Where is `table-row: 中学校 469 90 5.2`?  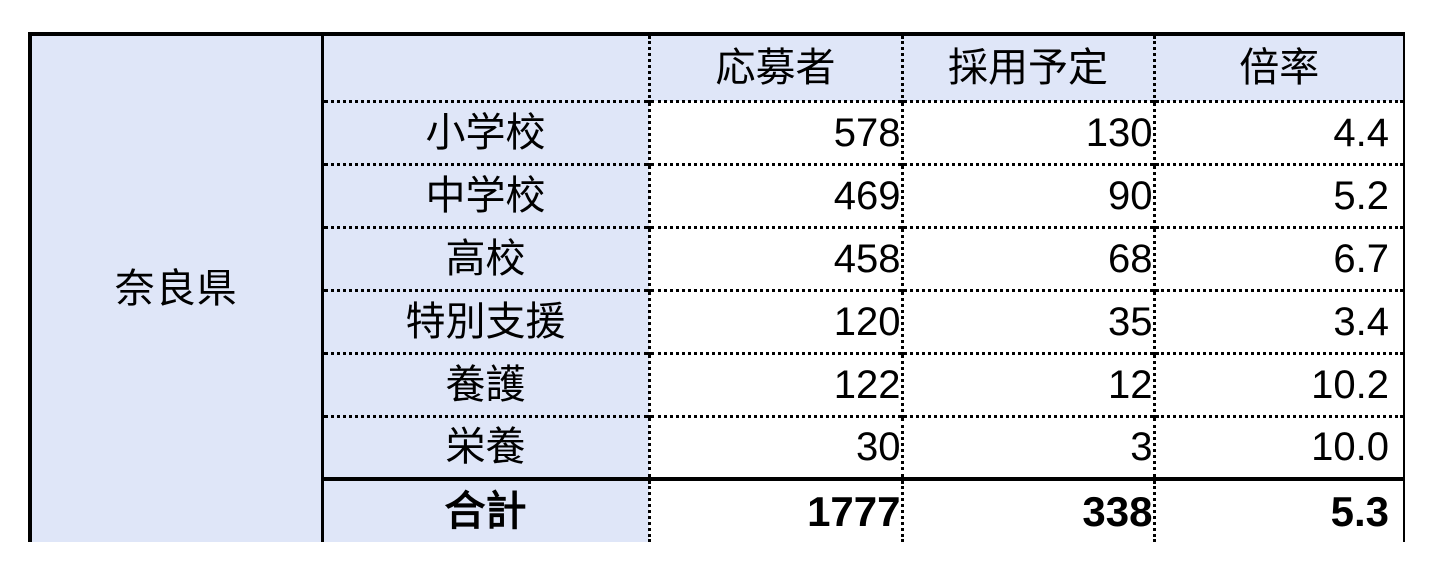 table-row: 中学校 469 90 5.2 is located at coordinates (717, 194).